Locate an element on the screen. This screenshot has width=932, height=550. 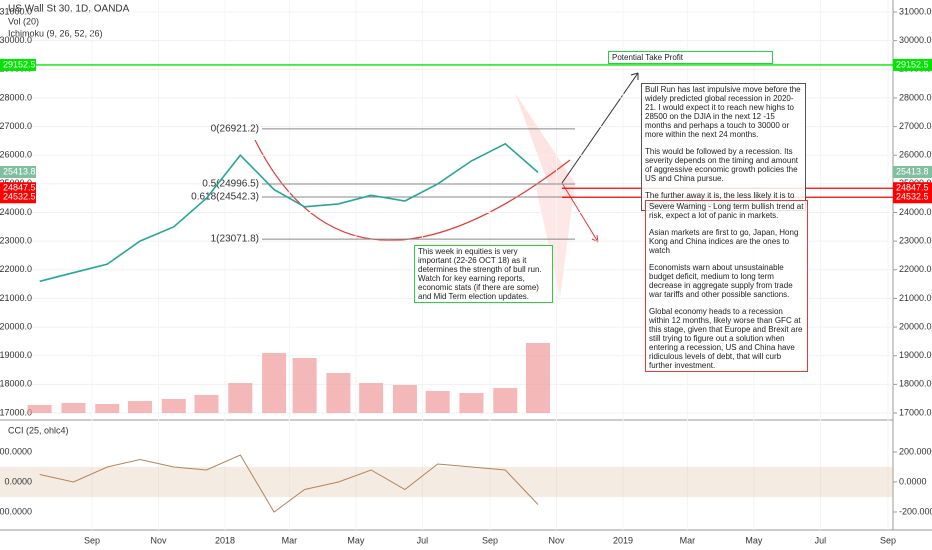
y-tick-label: 31000.0 is located at coordinates (915, 11).